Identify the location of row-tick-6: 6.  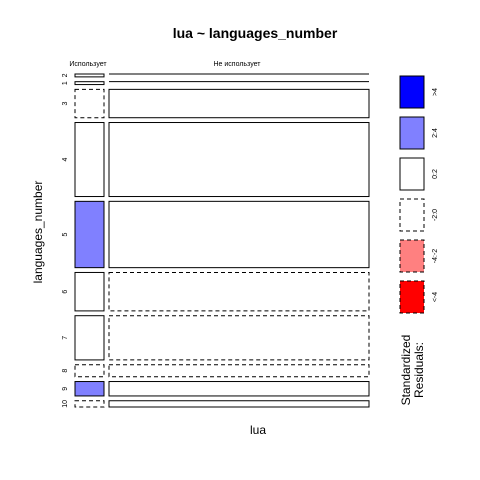
(65, 292).